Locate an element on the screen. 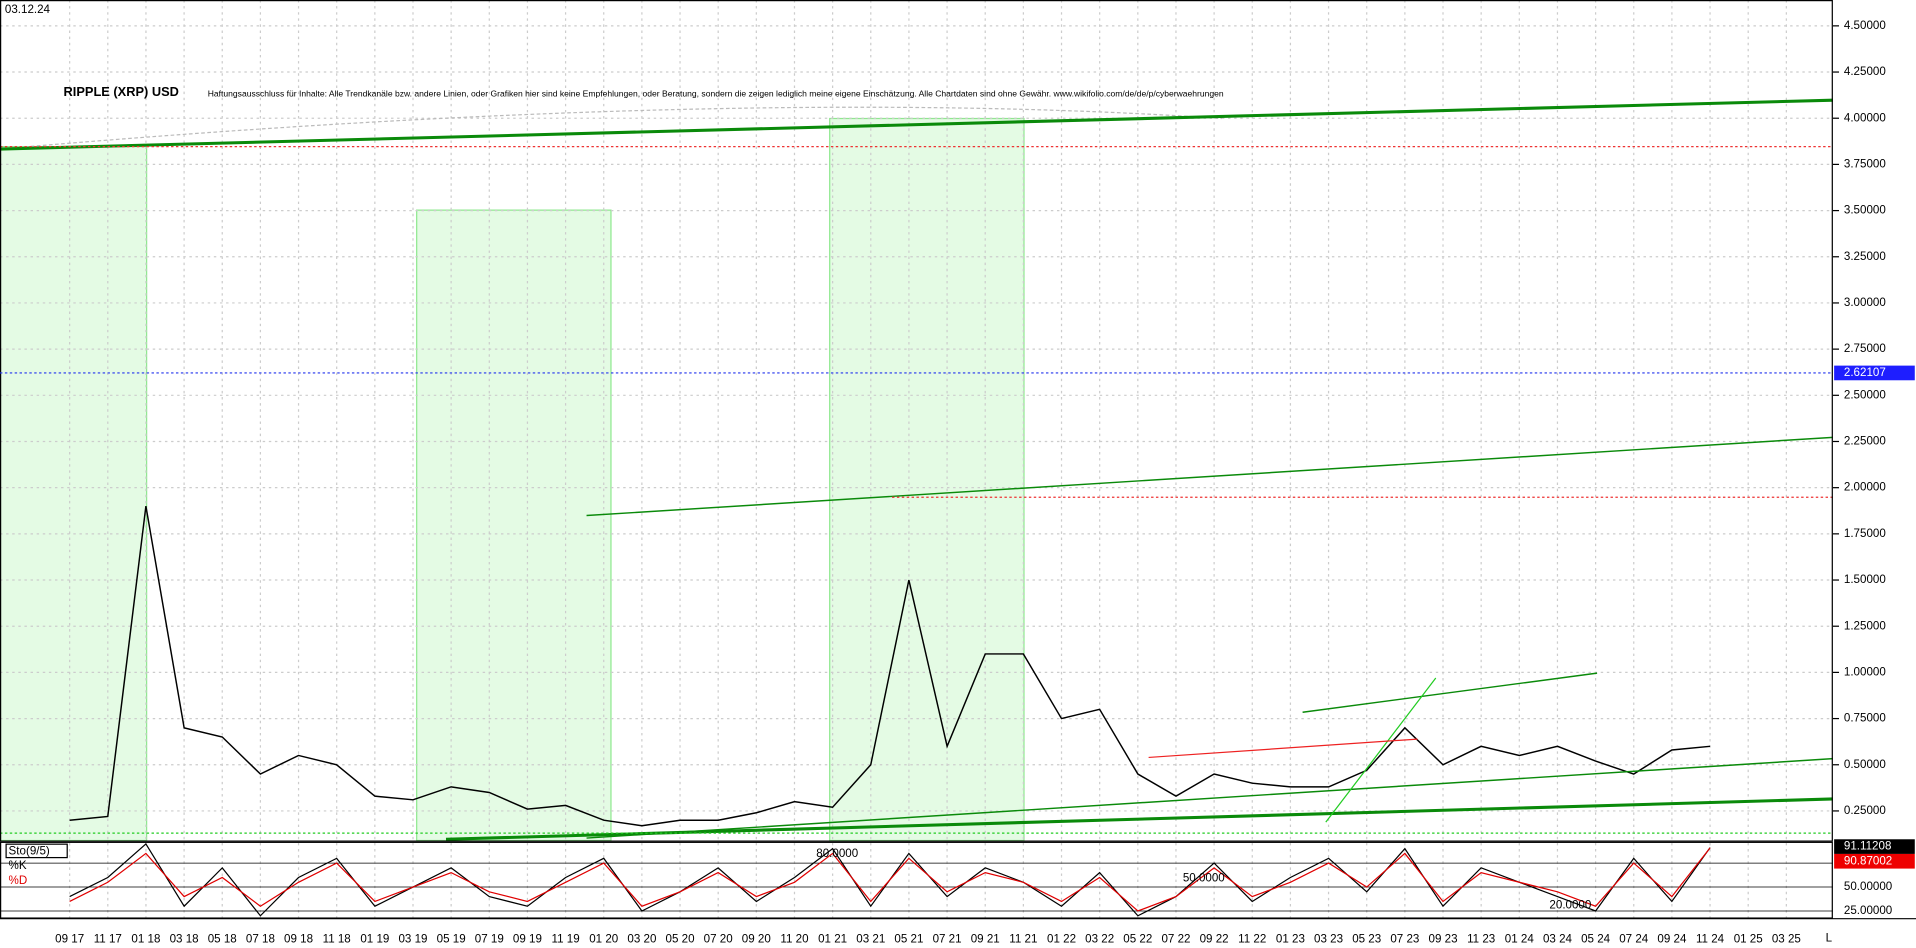 Image resolution: width=1916 pixels, height=948 pixels. last-price-box is located at coordinates (1874, 373).